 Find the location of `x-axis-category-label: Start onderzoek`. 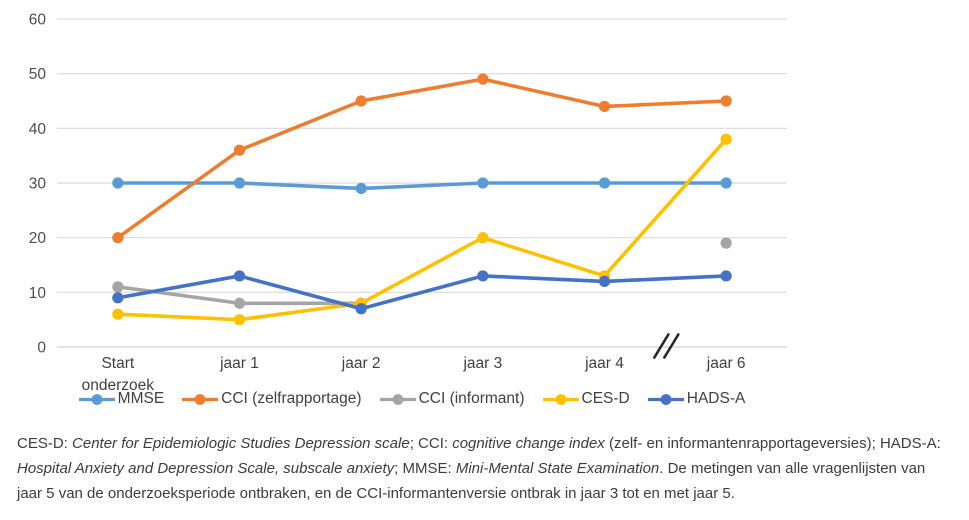

x-axis-category-label: Start onderzoek is located at coordinates (118, 373).